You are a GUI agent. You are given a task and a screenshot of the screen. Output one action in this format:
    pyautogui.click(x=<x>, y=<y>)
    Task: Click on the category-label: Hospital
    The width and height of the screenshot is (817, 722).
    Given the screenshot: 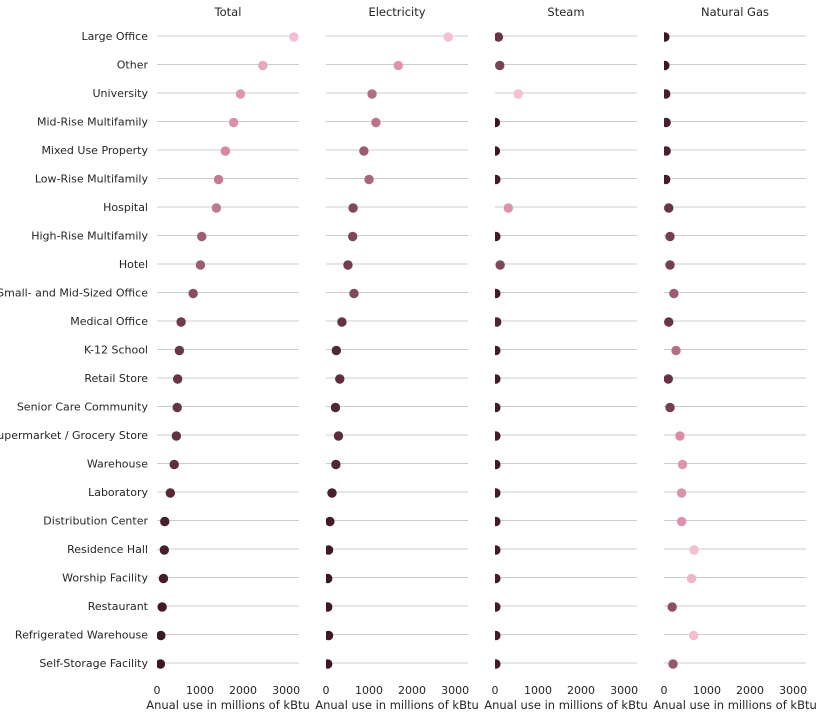 What is the action you would take?
    pyautogui.click(x=125, y=207)
    